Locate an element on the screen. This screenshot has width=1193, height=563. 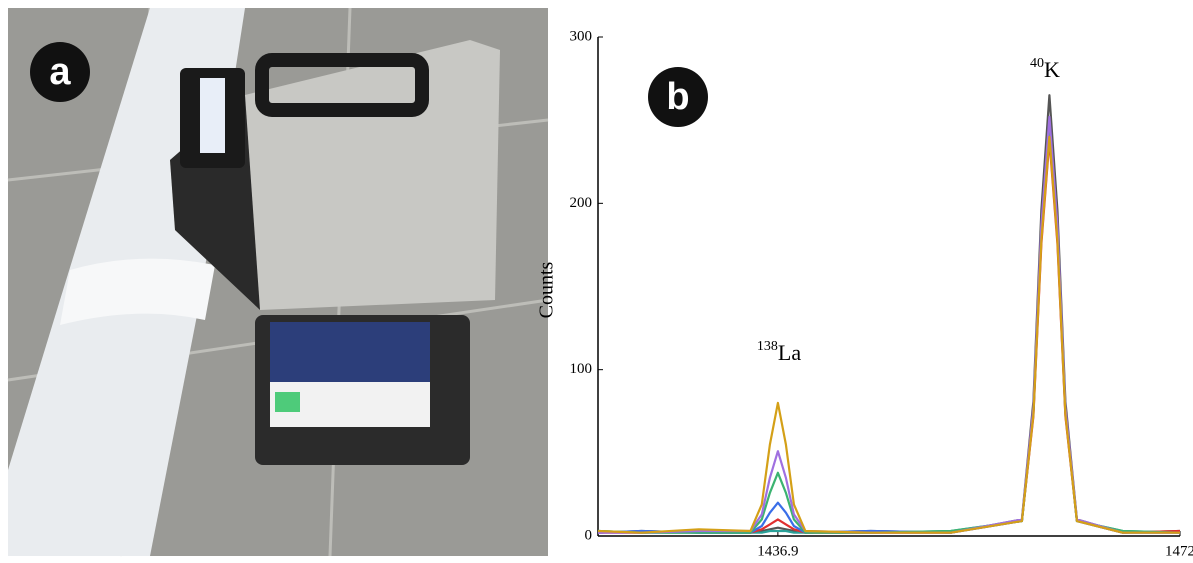
y-tick-label: 300 is located at coordinates (581, 36).